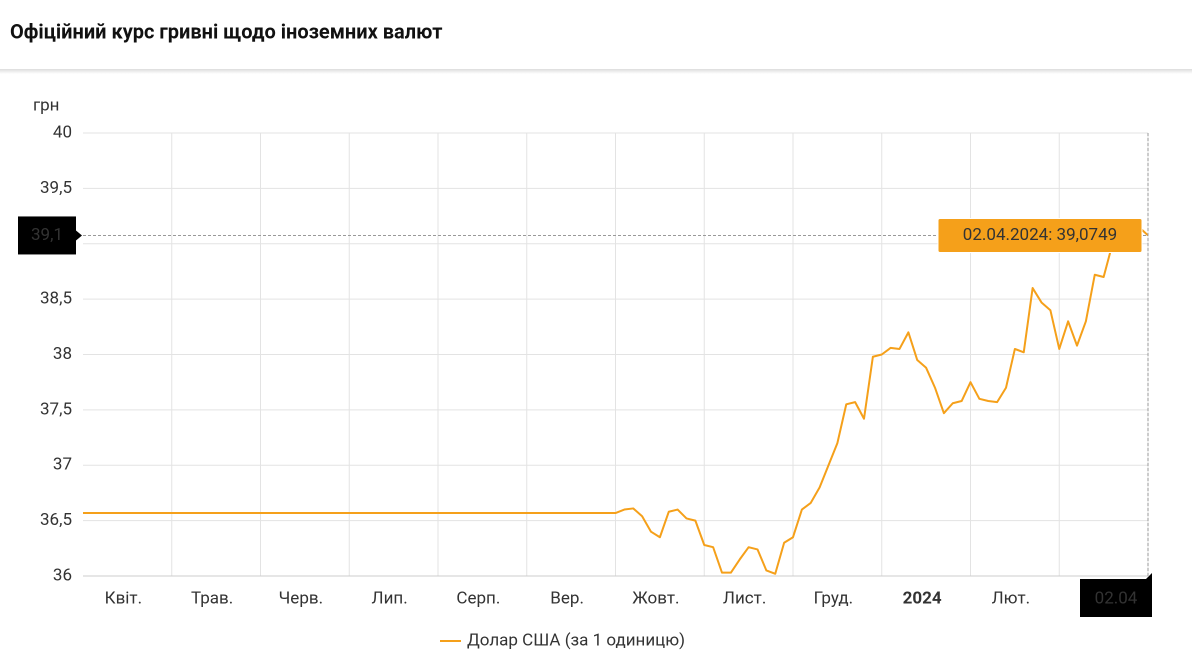 Image resolution: width=1192 pixels, height=667 pixels. Describe the element at coordinates (1149, 576) in the screenshot. I see `x-label-pointer` at that location.